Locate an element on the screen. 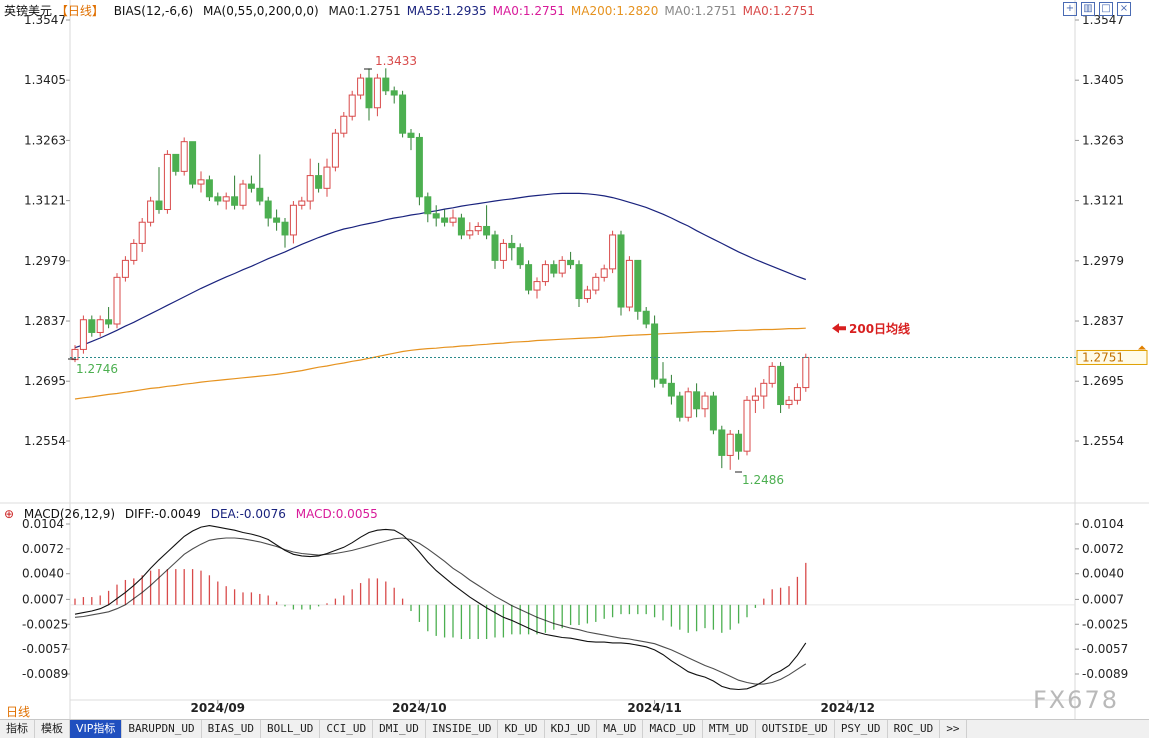 This screenshot has height=738, width=1149. ma-value-5: MA0:1.2751 is located at coordinates (778, 11).